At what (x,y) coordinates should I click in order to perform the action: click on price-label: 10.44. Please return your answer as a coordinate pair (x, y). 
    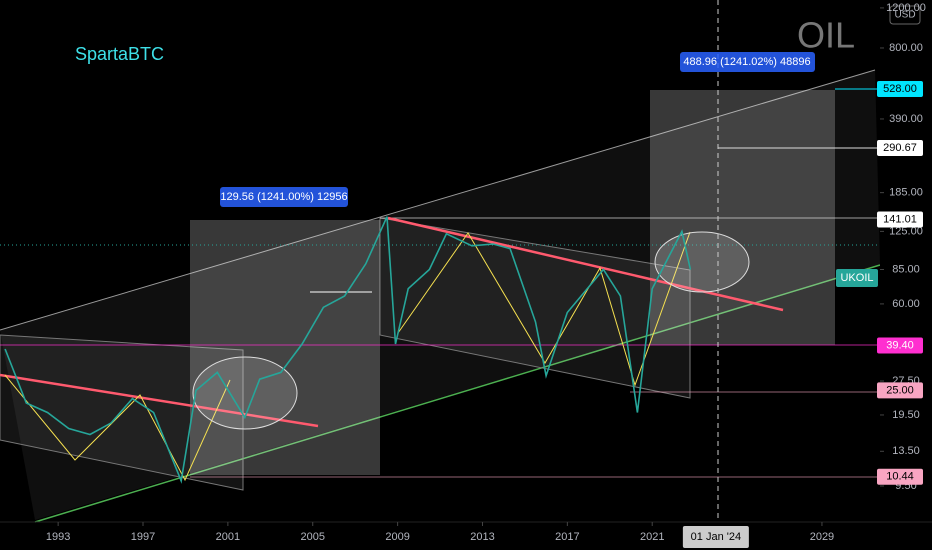
    Looking at the image, I should click on (900, 477).